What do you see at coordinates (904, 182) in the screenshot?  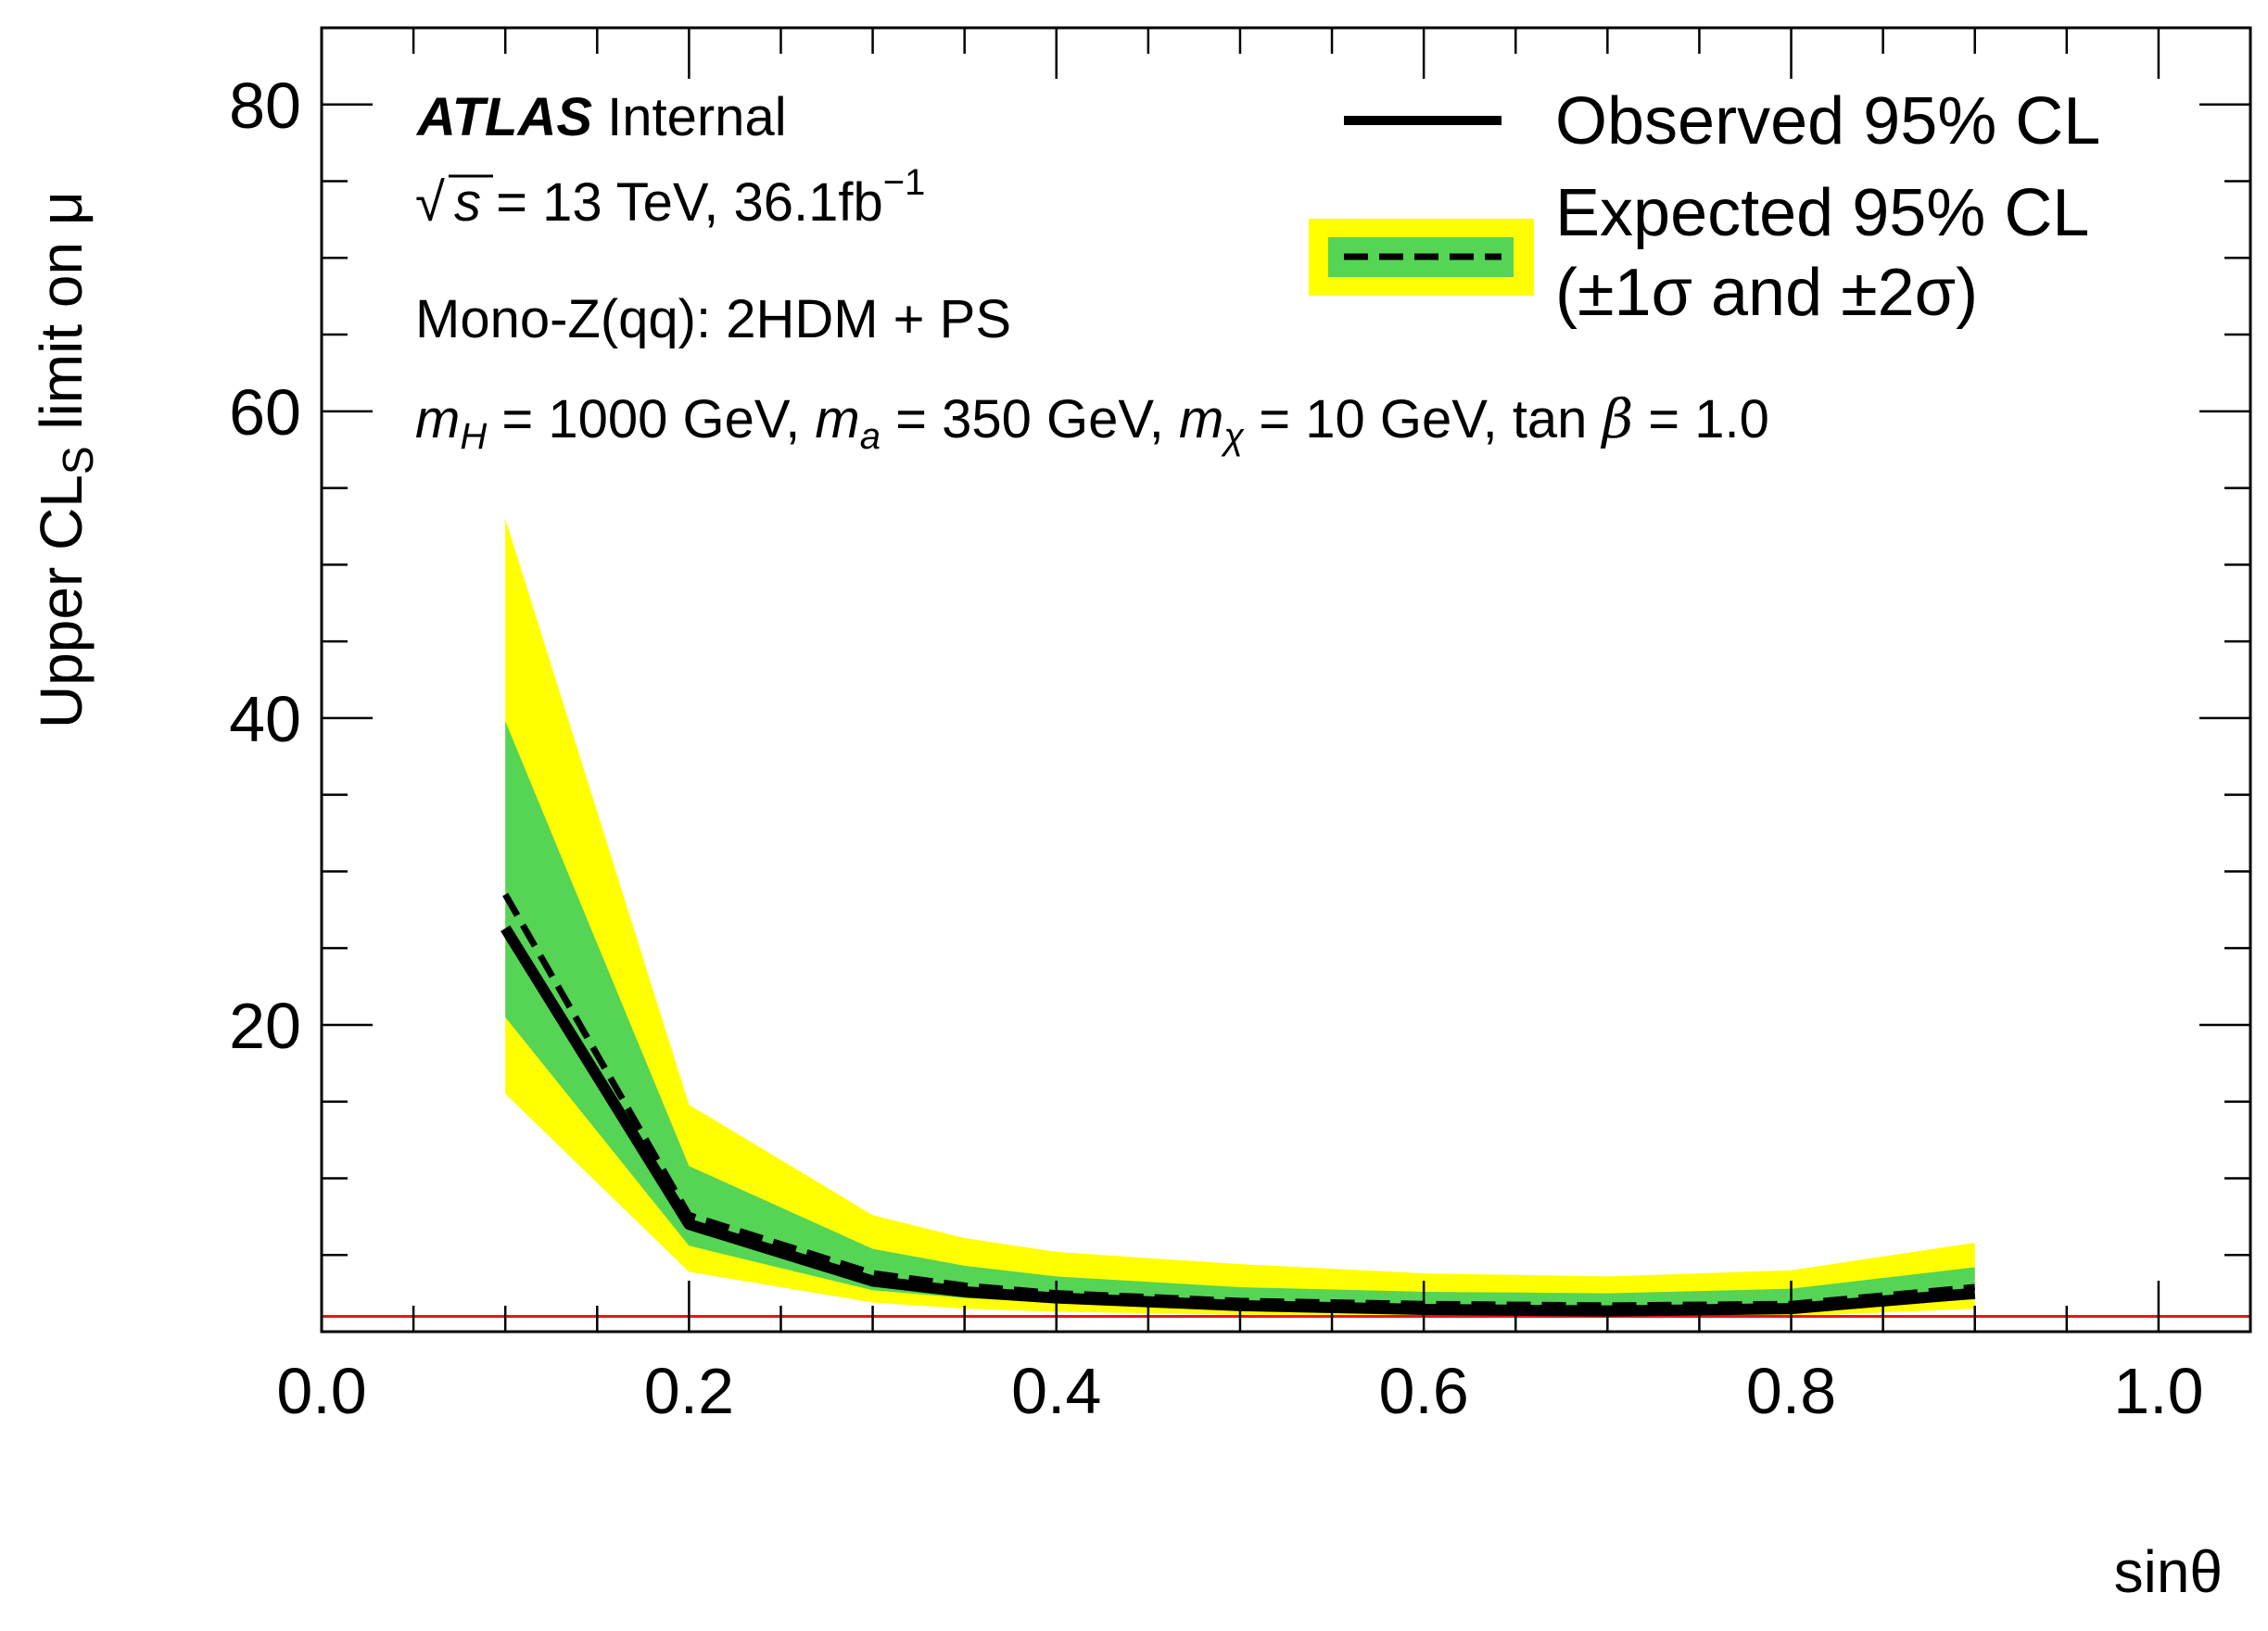 I see `energy-sup: −1` at bounding box center [904, 182].